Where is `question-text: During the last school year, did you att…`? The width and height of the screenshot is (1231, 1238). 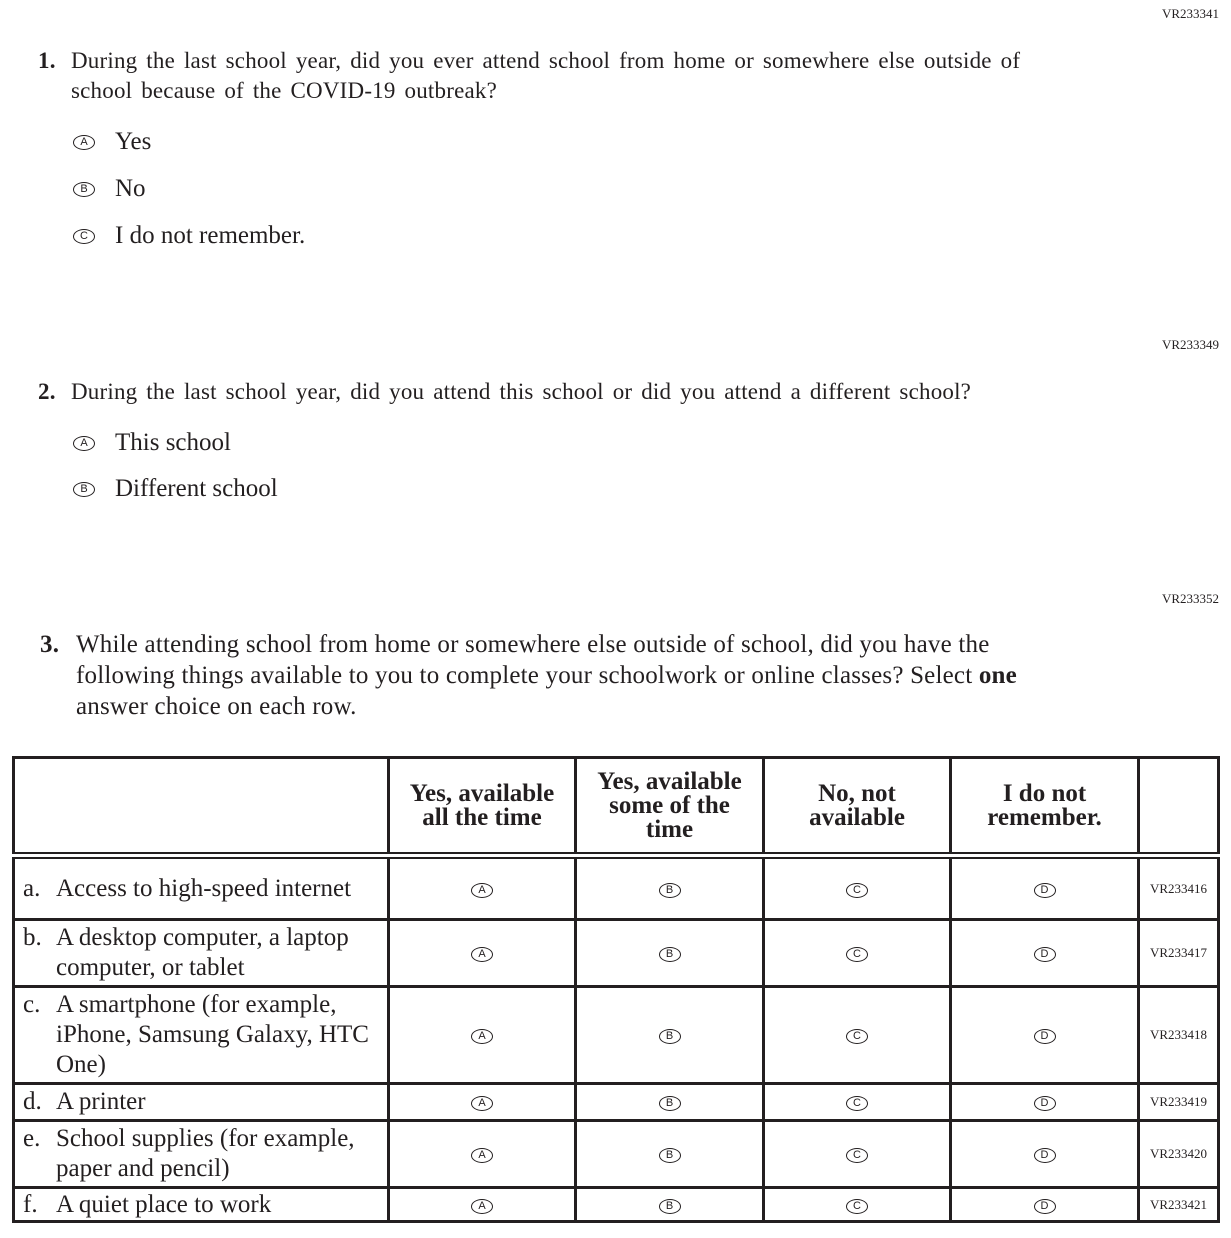 question-text: During the last school year, did you att… is located at coordinates (521, 391).